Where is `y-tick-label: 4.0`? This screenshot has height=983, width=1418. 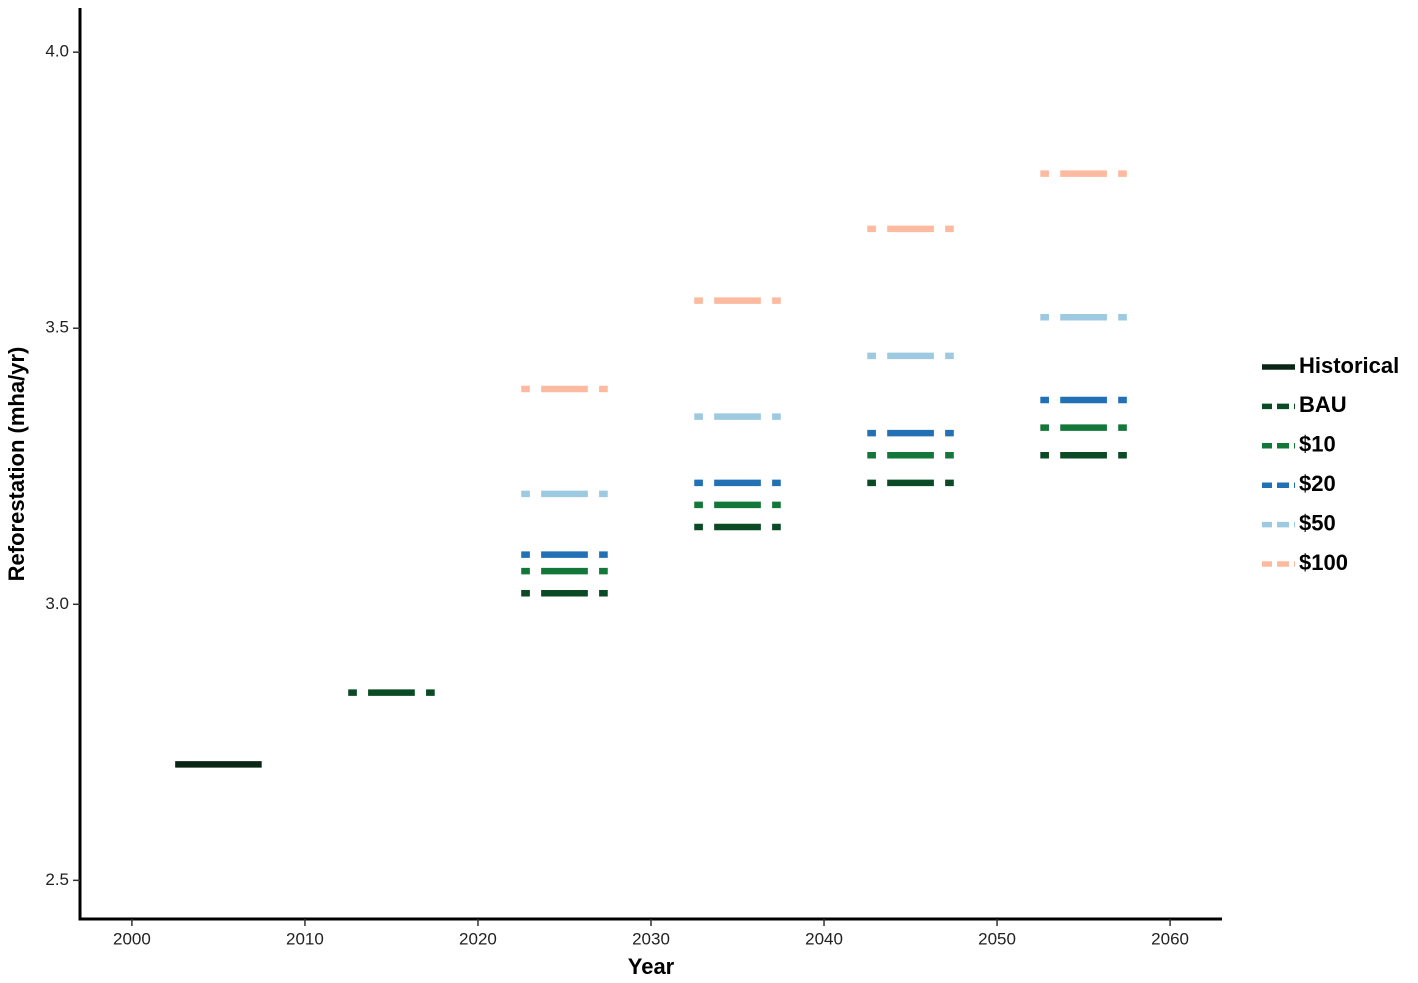
y-tick-label: 4.0 is located at coordinates (57, 51).